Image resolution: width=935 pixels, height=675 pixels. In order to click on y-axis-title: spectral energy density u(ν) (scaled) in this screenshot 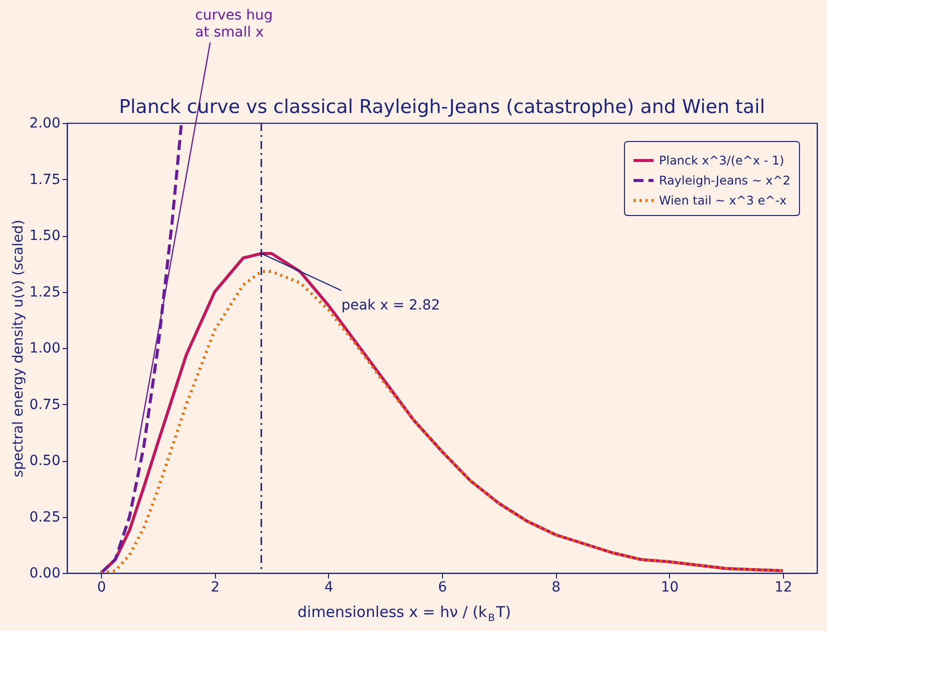, I will do `click(18, 349)`.